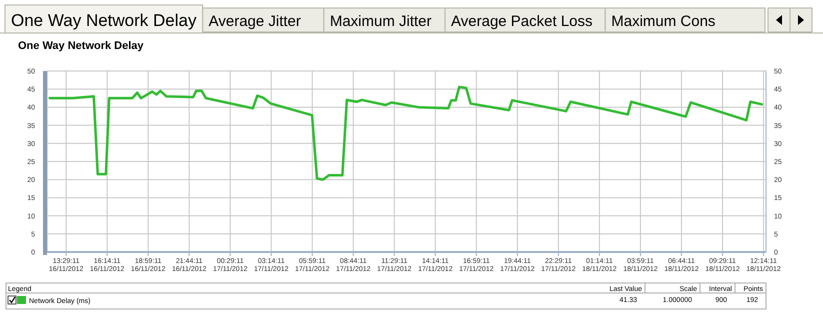  Describe the element at coordinates (81, 46) in the screenshot. I see `chart-title: One Way Network Delay` at that location.